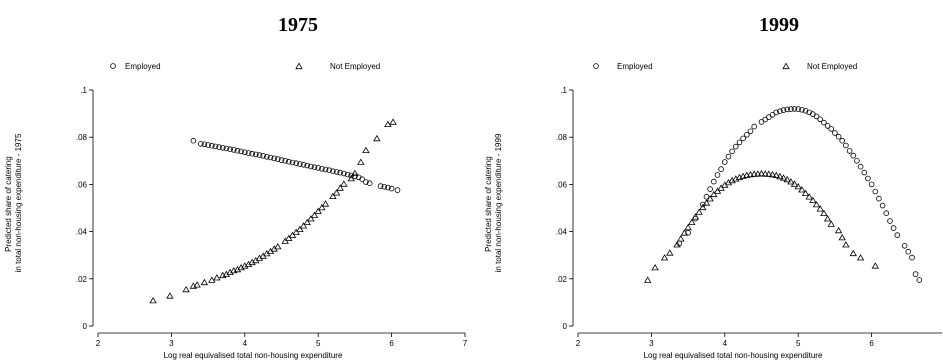 This screenshot has height=361, width=943. I want to click on legend-label-employed: Employed, so click(635, 66).